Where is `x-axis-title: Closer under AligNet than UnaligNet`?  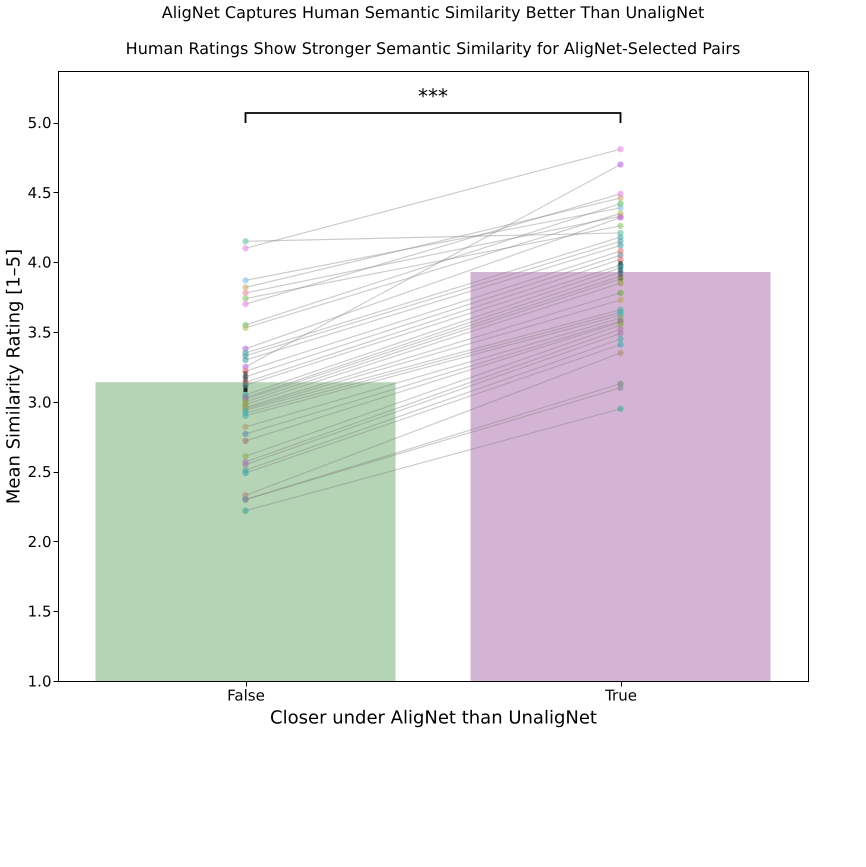 x-axis-title: Closer under AligNet than UnaligNet is located at coordinates (433, 718).